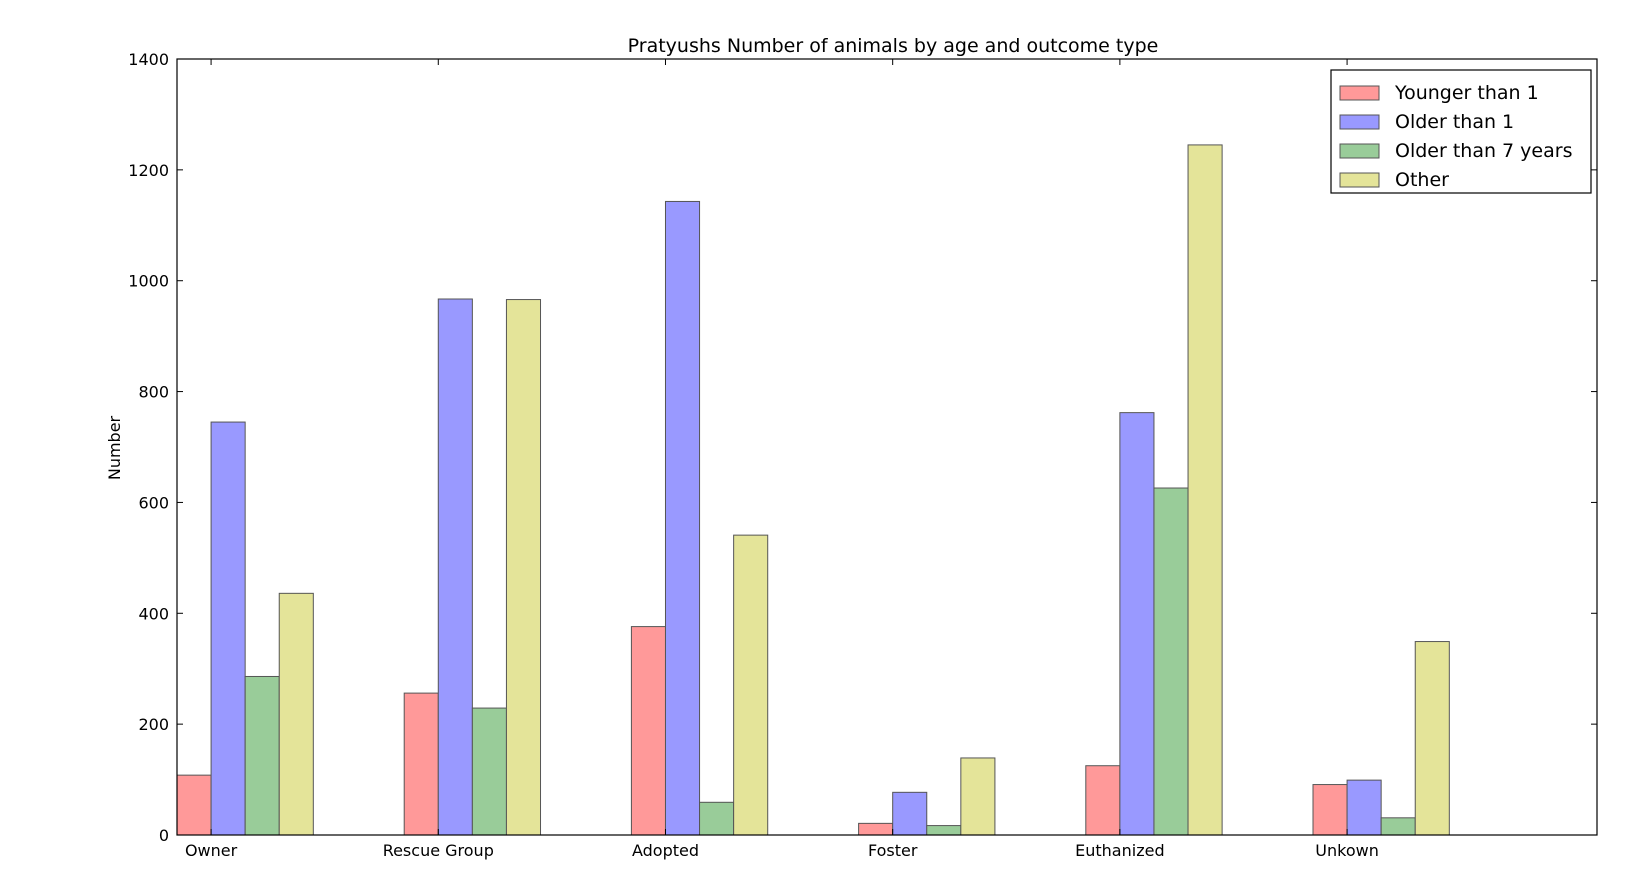  What do you see at coordinates (1422, 180) in the screenshot?
I see `legend-label: Other` at bounding box center [1422, 180].